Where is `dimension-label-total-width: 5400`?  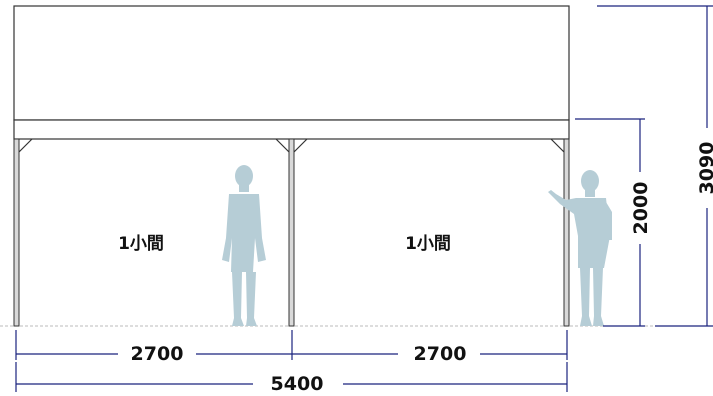
dimension-label-total-width: 5400 is located at coordinates (297, 384).